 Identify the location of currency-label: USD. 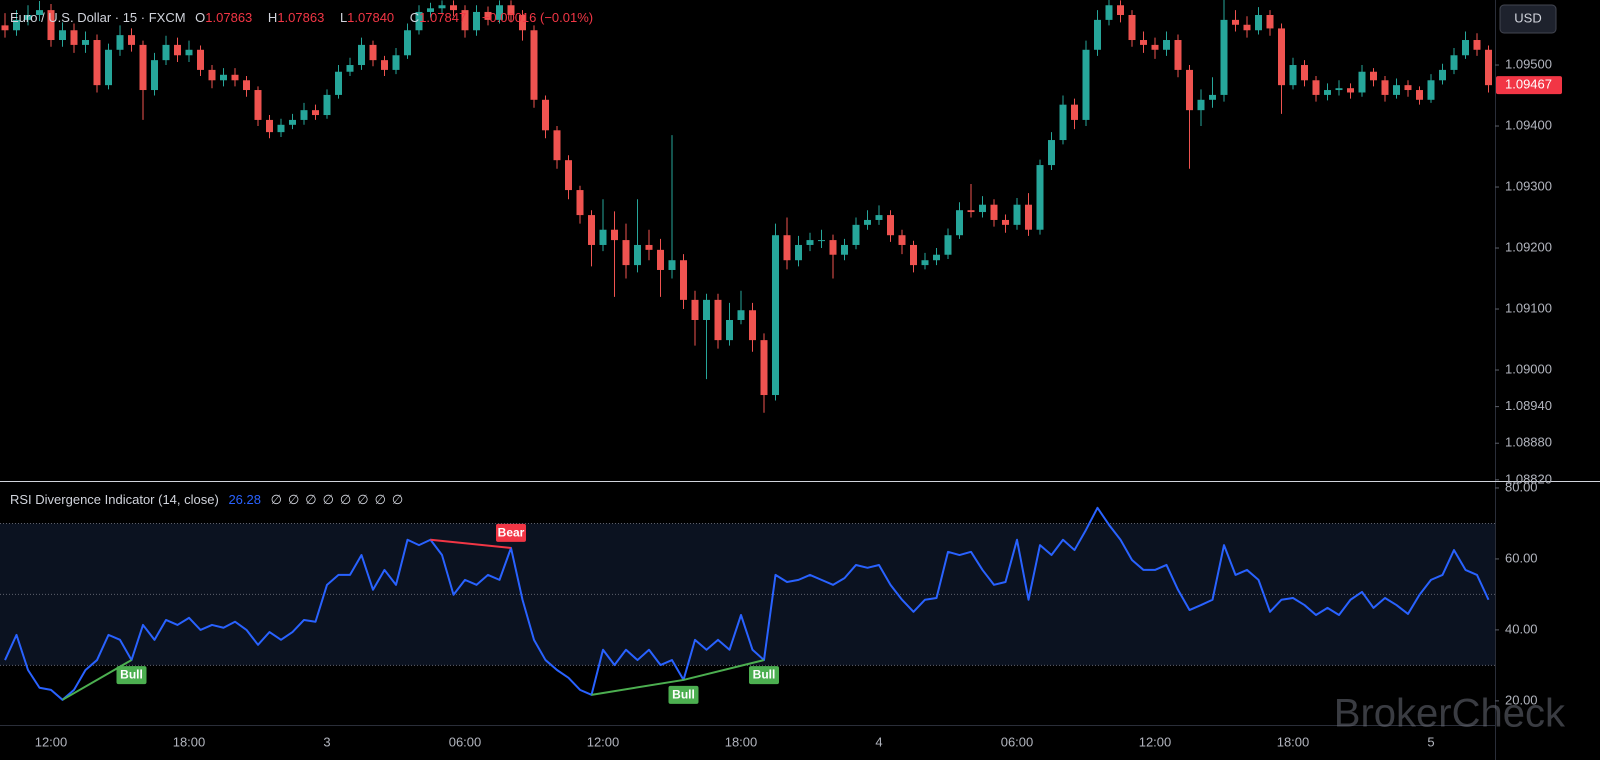
(1527, 17).